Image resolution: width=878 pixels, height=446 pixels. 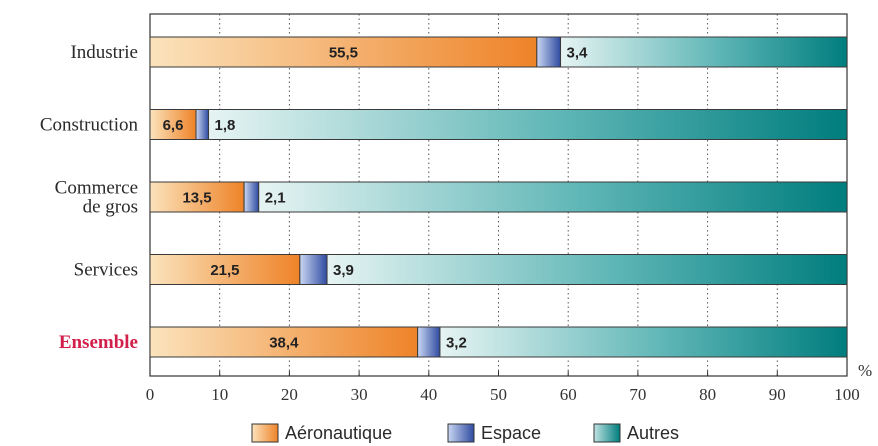 I want to click on x-tick-labels: 0 10 20 30 40 50 60 70 80 90 100, so click(x=503, y=394).